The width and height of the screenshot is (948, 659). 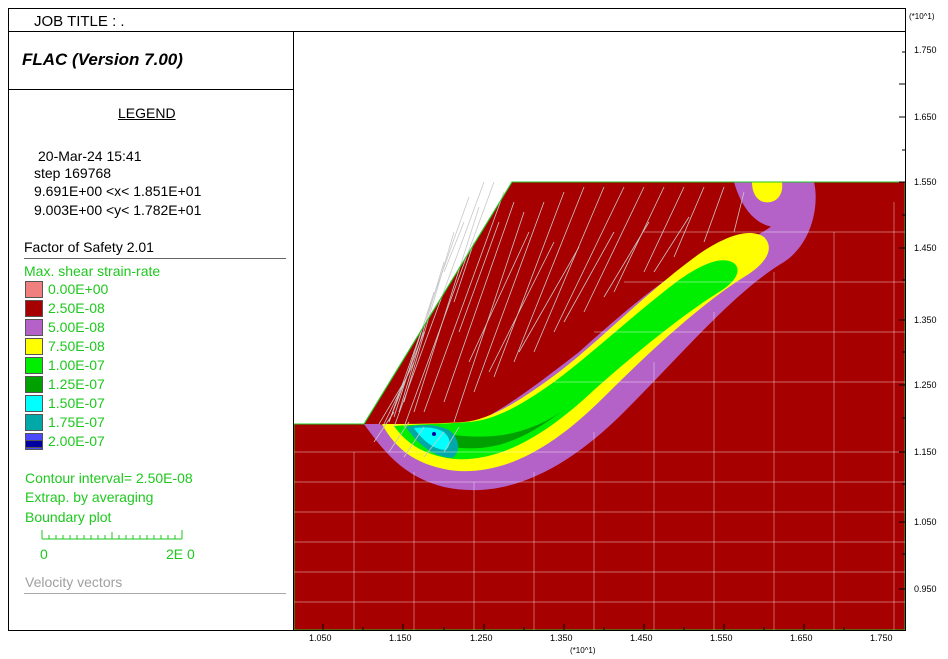 I want to click on y-range: 9.003E+00 <y< 1.782E+01, so click(x=118, y=210).